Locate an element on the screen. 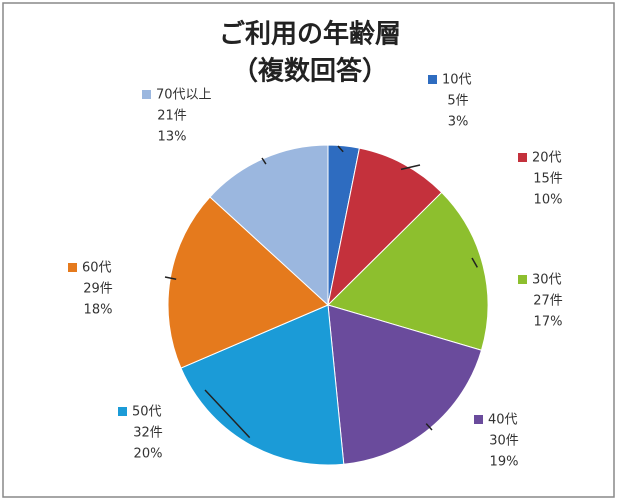  percent-label: 13% is located at coordinates (172, 137).